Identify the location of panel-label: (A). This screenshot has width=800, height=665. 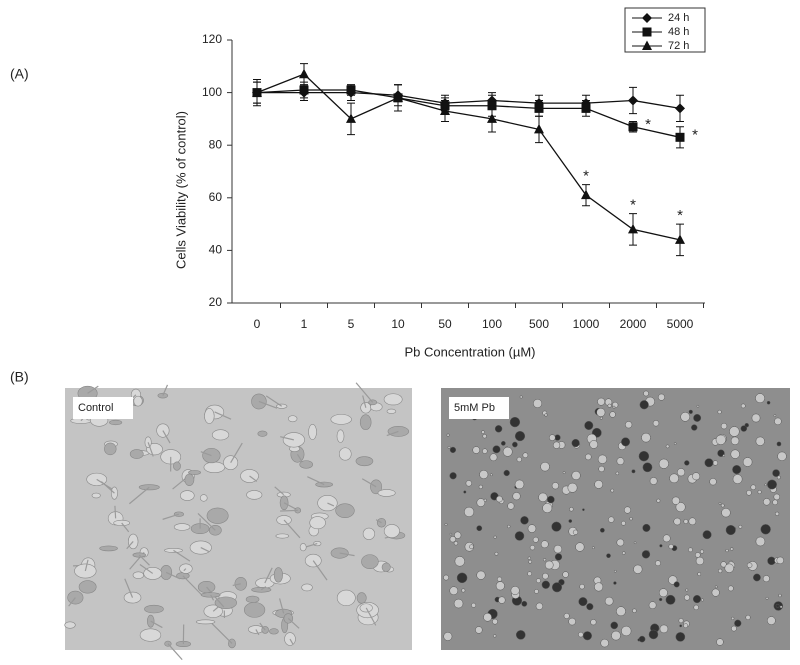
(19, 74).